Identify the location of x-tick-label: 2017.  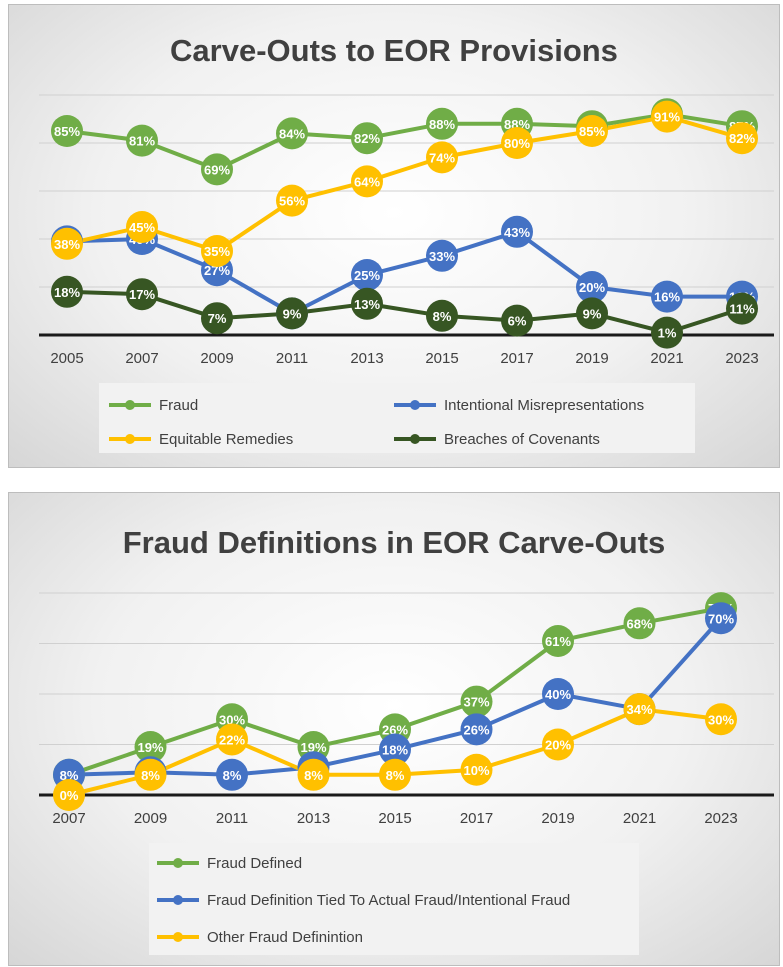
(516, 358).